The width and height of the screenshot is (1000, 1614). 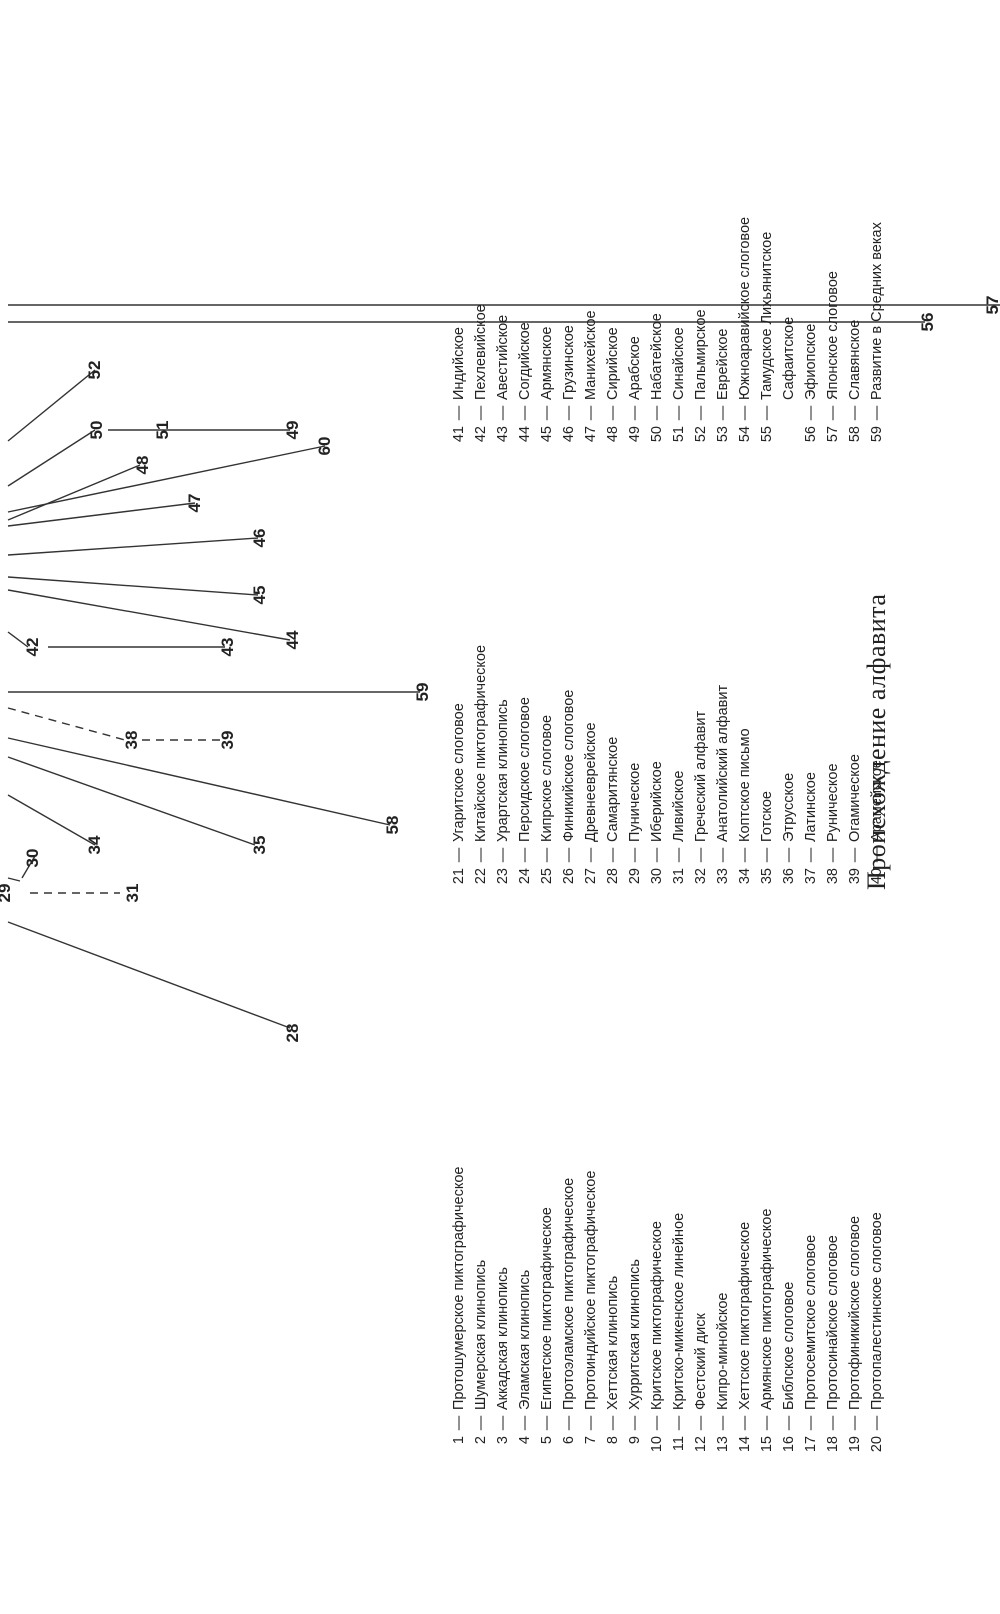 What do you see at coordinates (789, 770) in the screenshot?
I see `legend-item: 36 — Этрусское` at bounding box center [789, 770].